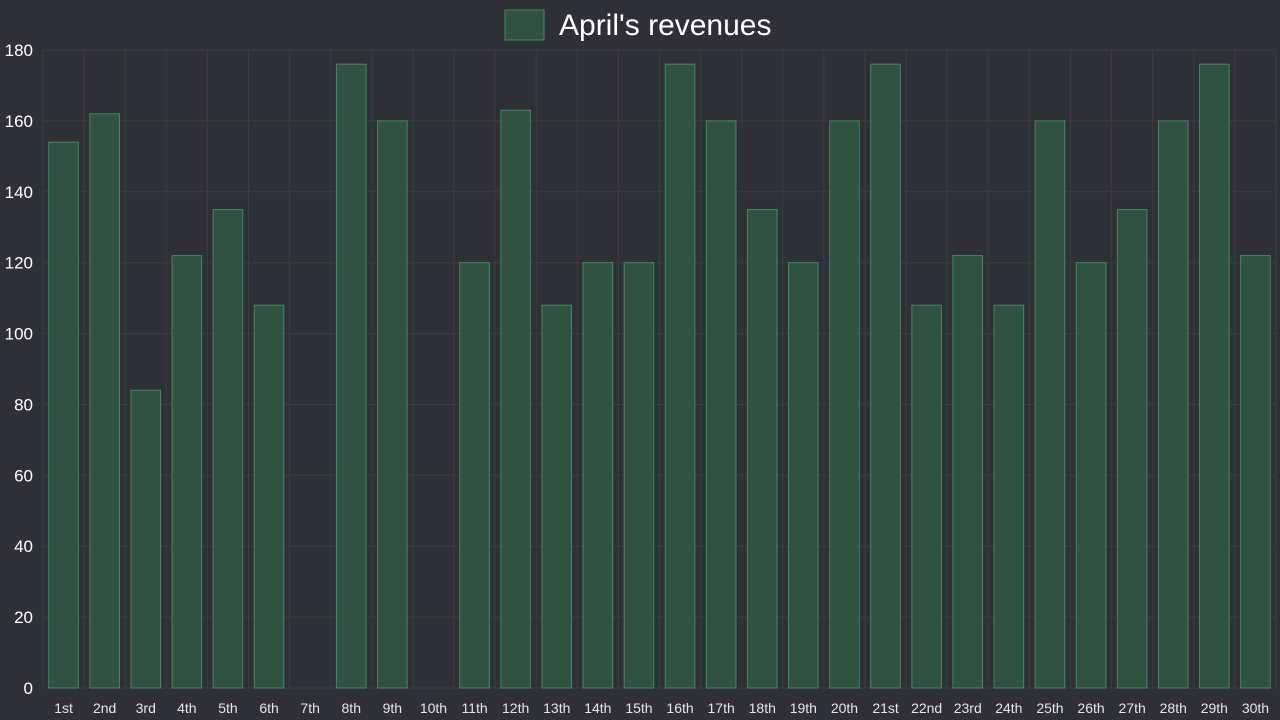 This screenshot has height=720, width=1280. I want to click on bar-9th, so click(392, 404).